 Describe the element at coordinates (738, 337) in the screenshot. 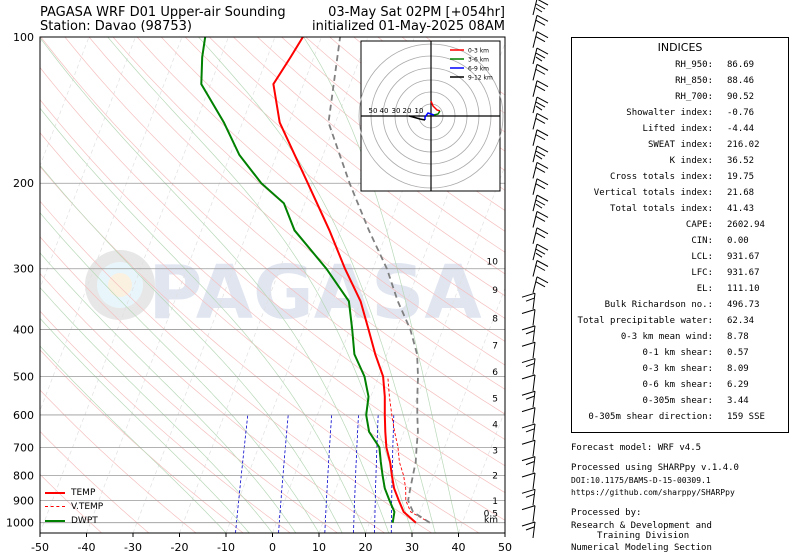

I see `index-value: 8.78` at that location.